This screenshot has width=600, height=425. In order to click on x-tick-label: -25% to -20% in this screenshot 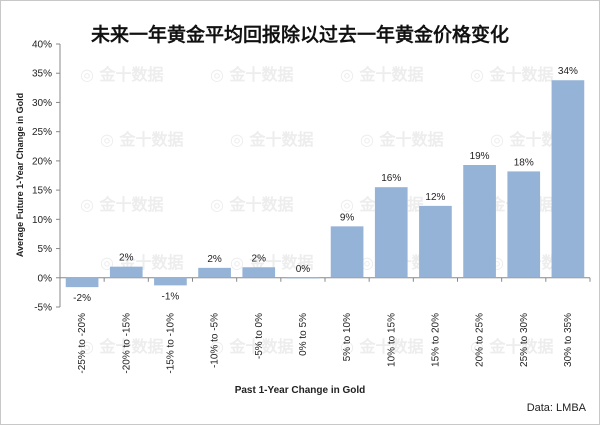, I will do `click(82, 343)`.